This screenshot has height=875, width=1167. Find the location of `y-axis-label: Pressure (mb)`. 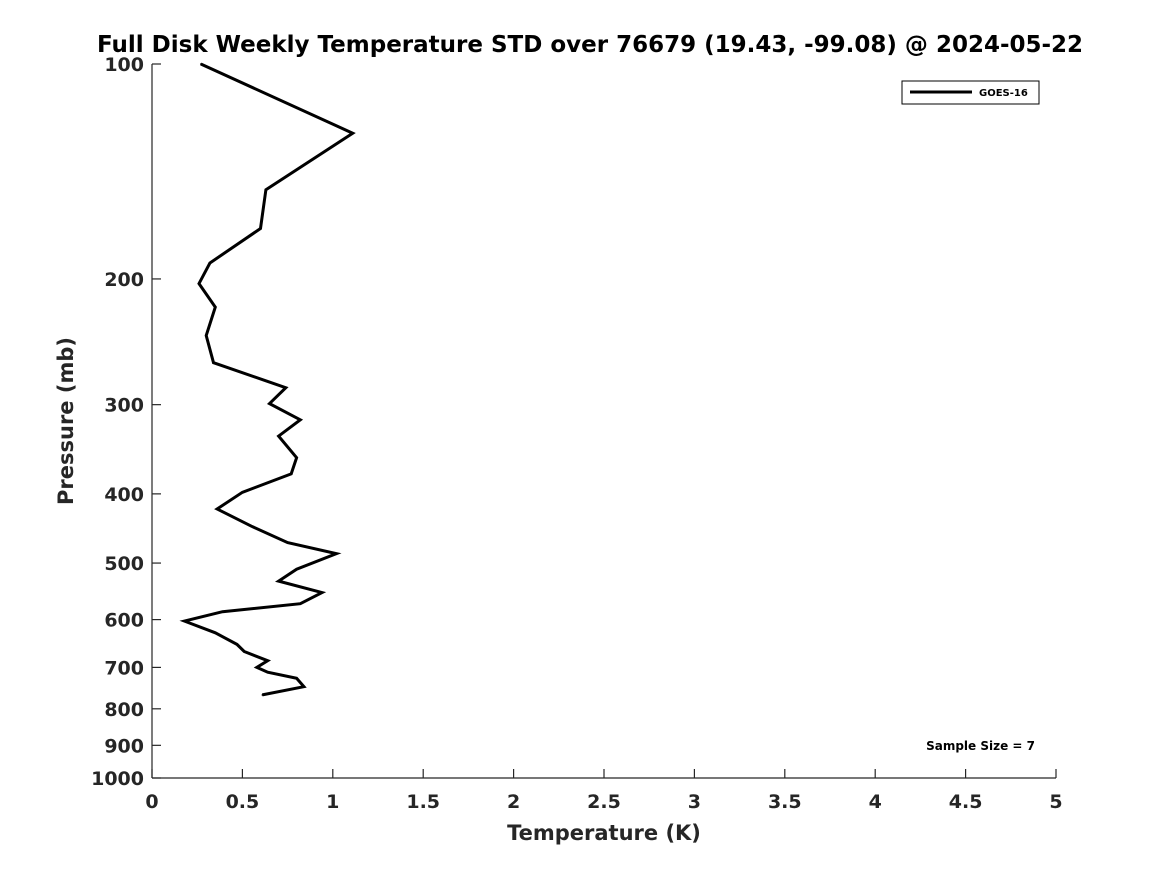

y-axis-label: Pressure (mb) is located at coordinates (66, 421).